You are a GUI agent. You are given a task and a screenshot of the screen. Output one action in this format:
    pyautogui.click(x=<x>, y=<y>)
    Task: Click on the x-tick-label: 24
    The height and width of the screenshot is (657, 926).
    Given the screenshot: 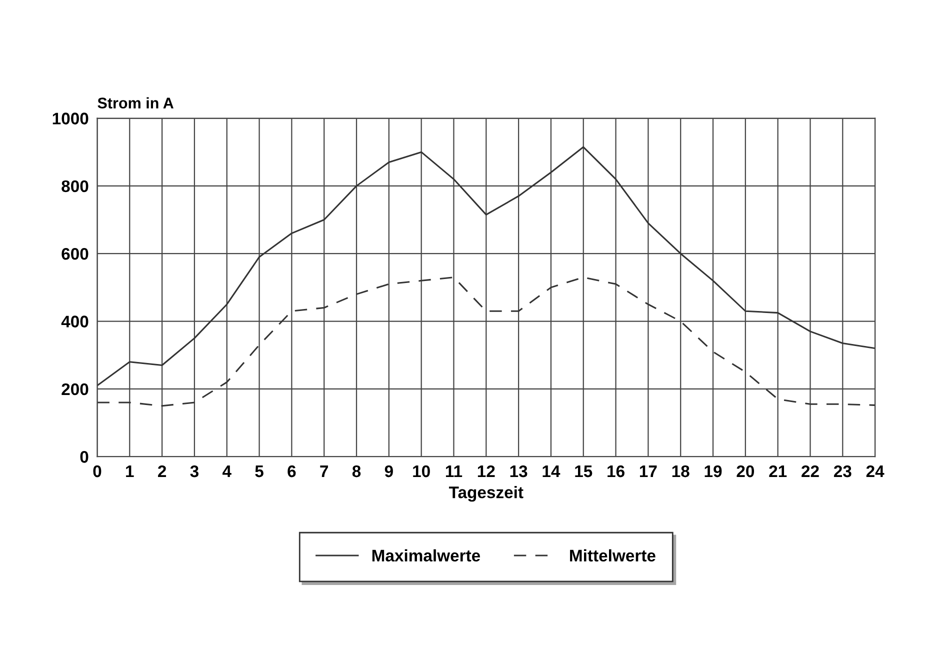 What is the action you would take?
    pyautogui.click(x=875, y=471)
    